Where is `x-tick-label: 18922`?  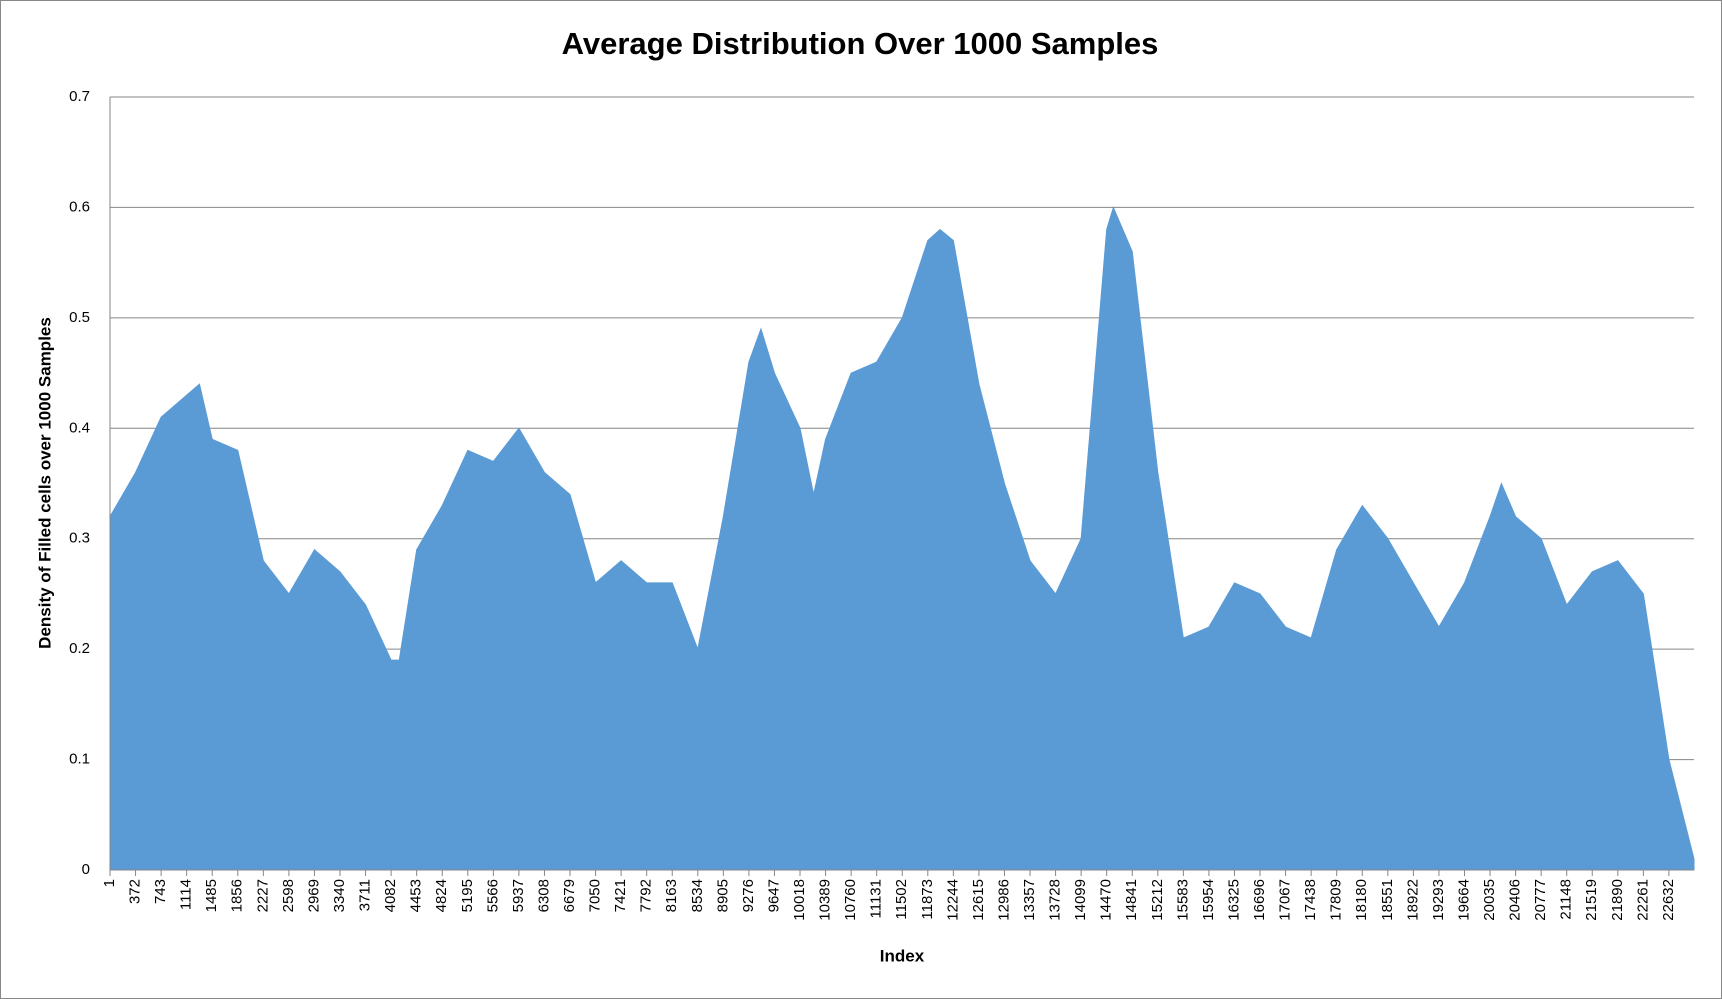 x-tick-label: 18922 is located at coordinates (1412, 900).